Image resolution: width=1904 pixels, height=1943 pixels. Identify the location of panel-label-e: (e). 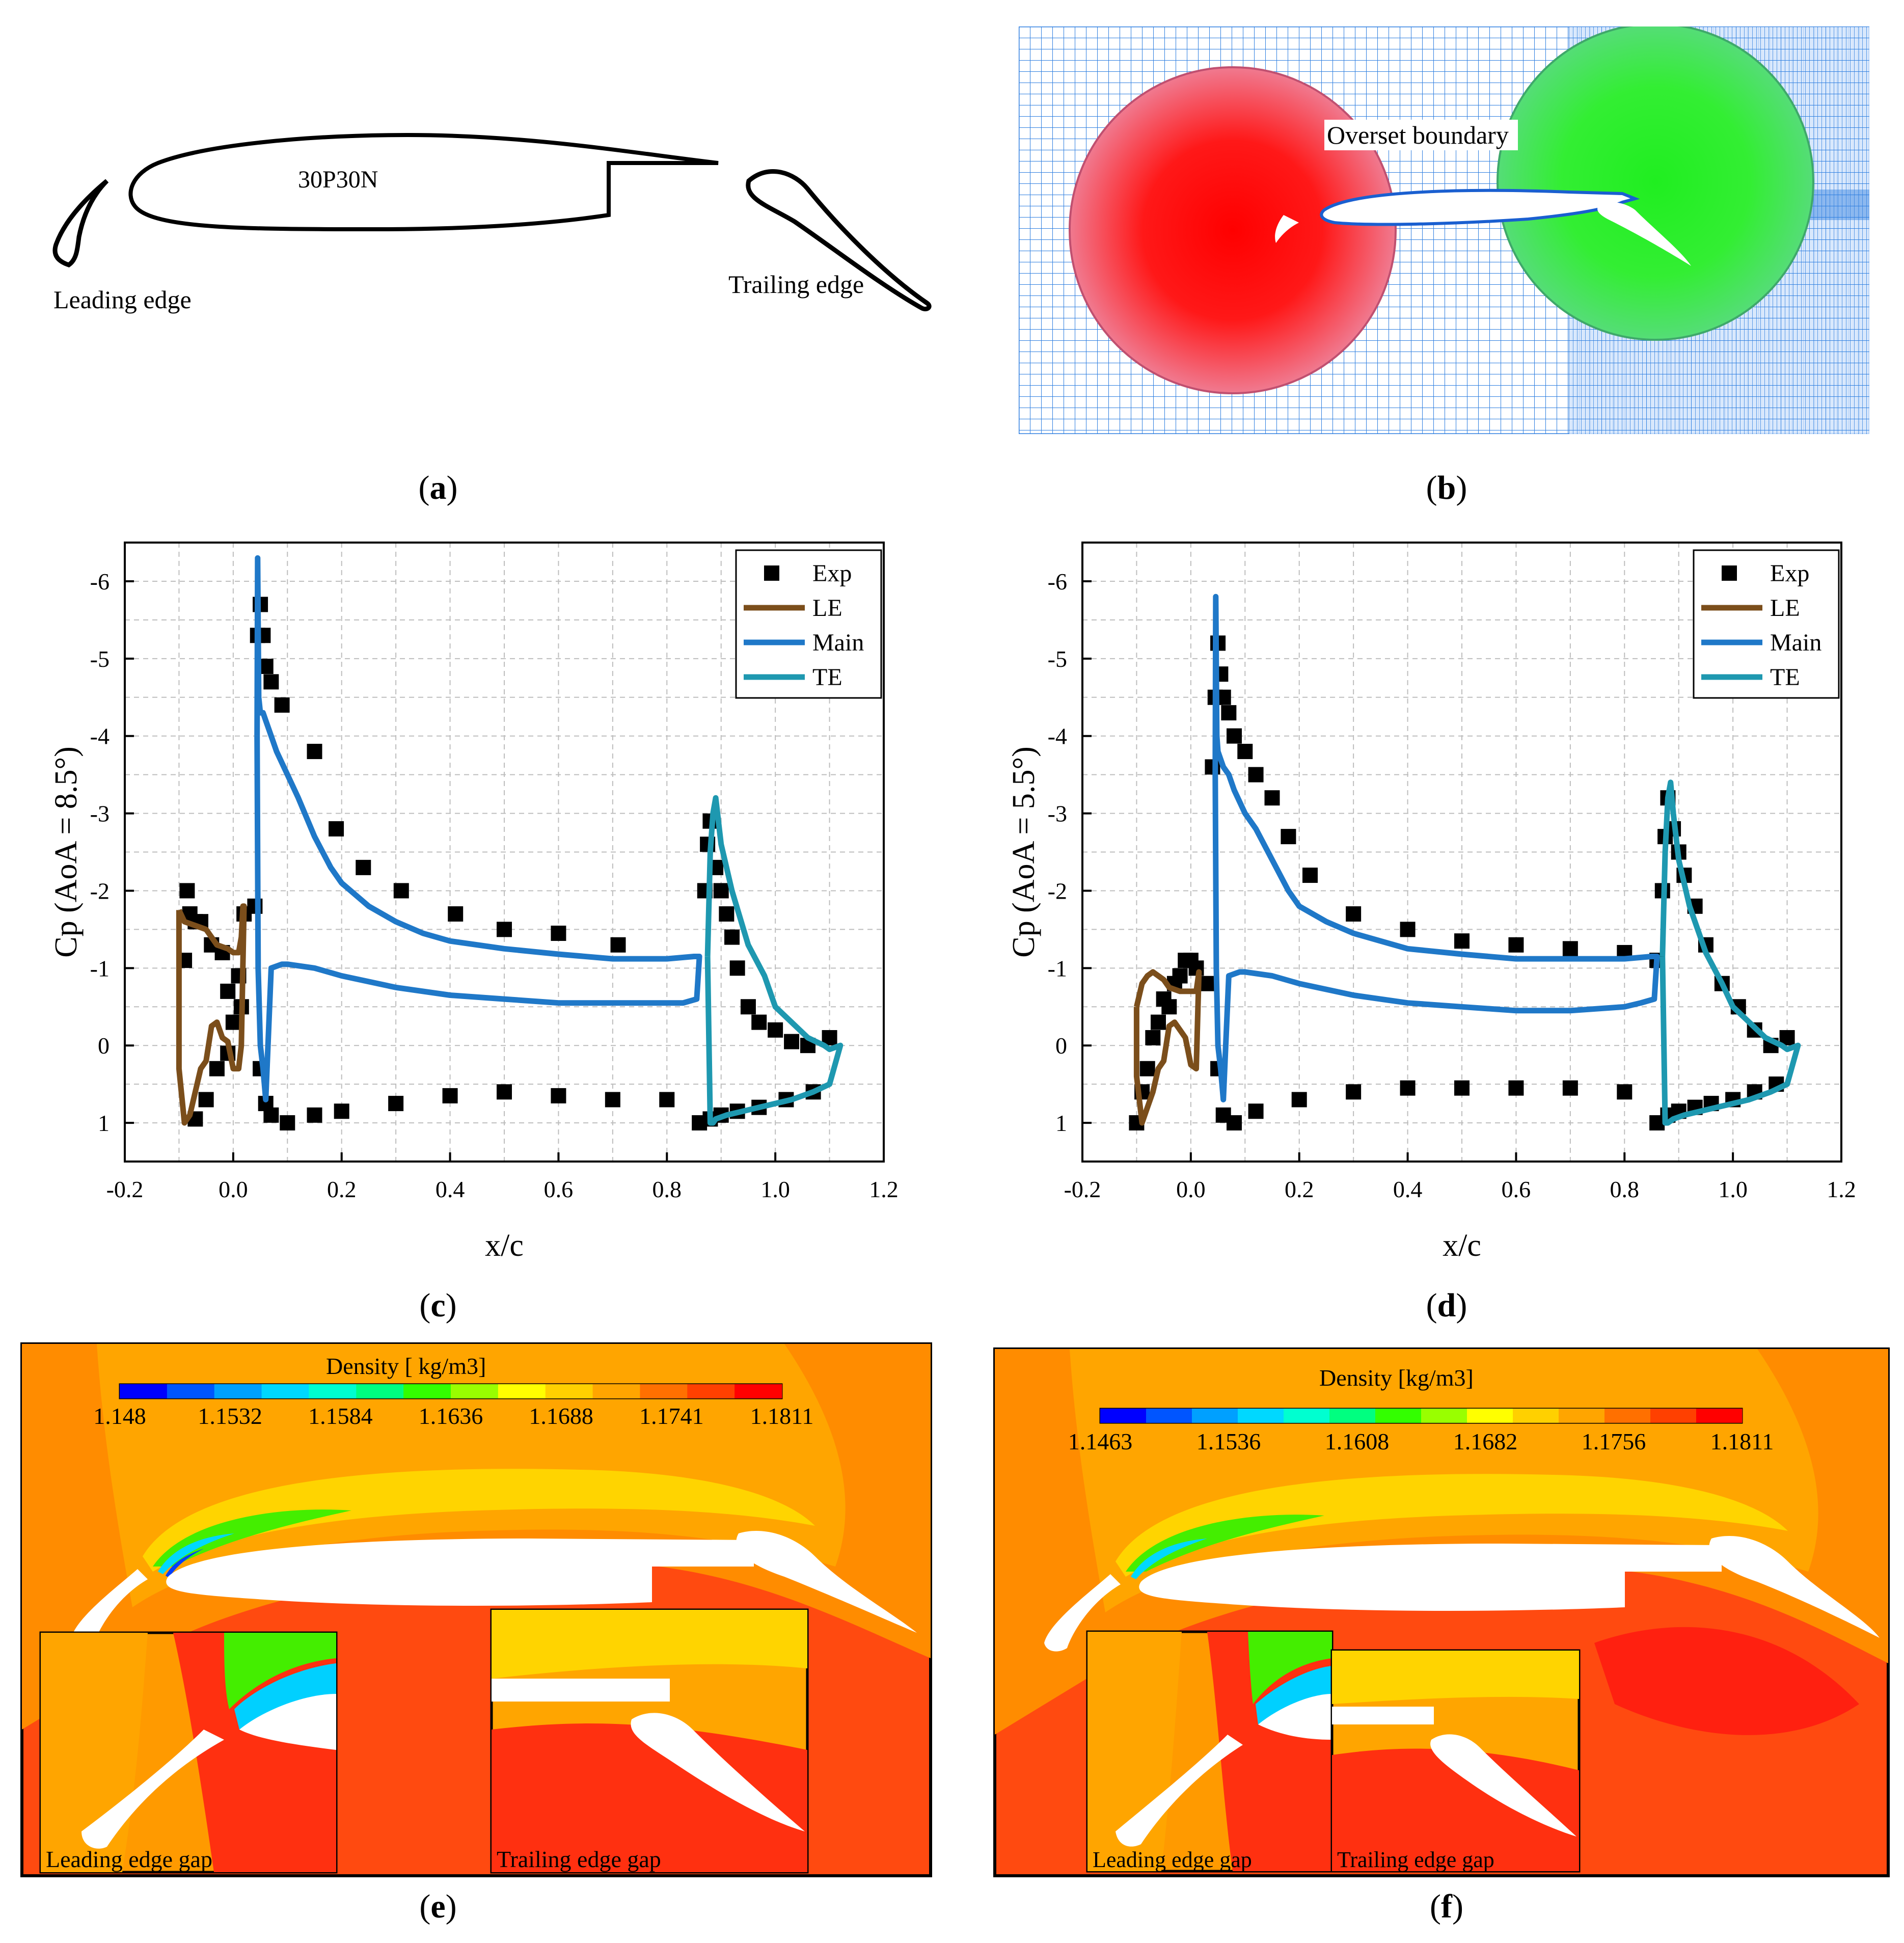
(438, 1906).